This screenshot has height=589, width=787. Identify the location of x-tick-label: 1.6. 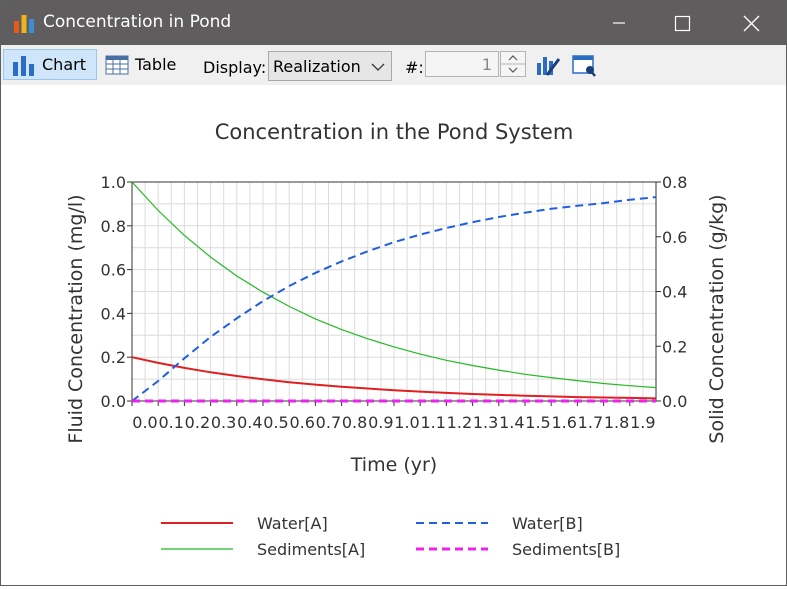
(563, 422).